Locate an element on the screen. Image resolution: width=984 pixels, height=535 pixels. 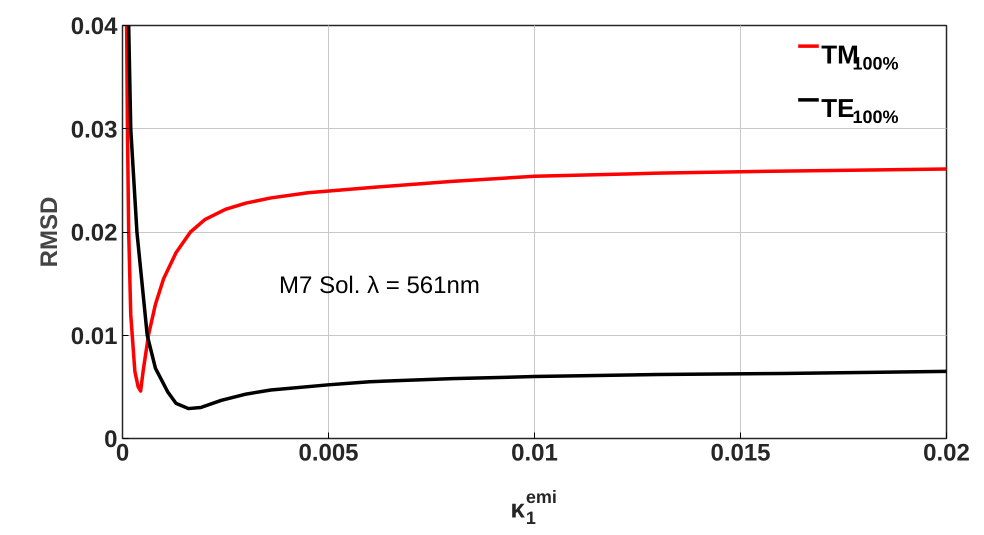
y-tick-label: 0.02 is located at coordinates (94, 233).